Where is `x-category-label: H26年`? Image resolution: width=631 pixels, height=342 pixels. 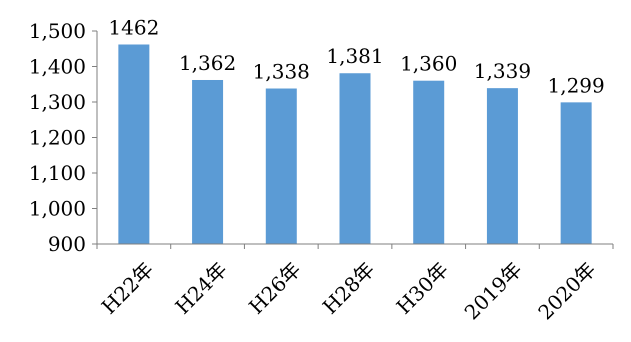 x-category-label: H26年 is located at coordinates (274, 287).